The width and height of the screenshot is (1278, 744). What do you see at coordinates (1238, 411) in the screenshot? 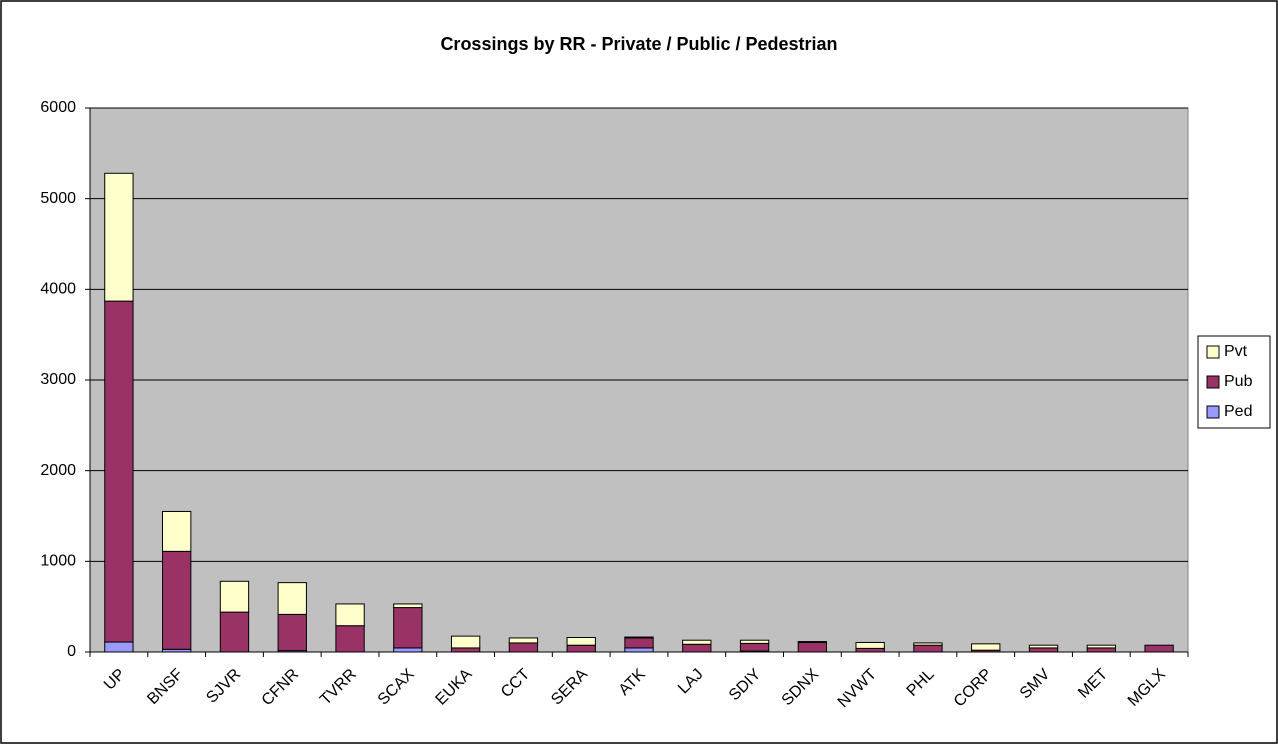
I see `legend-label: Ped` at bounding box center [1238, 411].